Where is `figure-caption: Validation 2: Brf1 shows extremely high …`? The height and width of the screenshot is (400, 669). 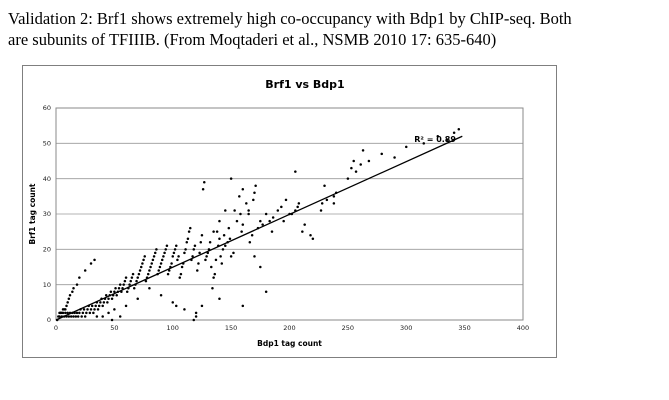
figure-caption: Validation 2: Brf1 shows extremely high … is located at coordinates (335, 29).